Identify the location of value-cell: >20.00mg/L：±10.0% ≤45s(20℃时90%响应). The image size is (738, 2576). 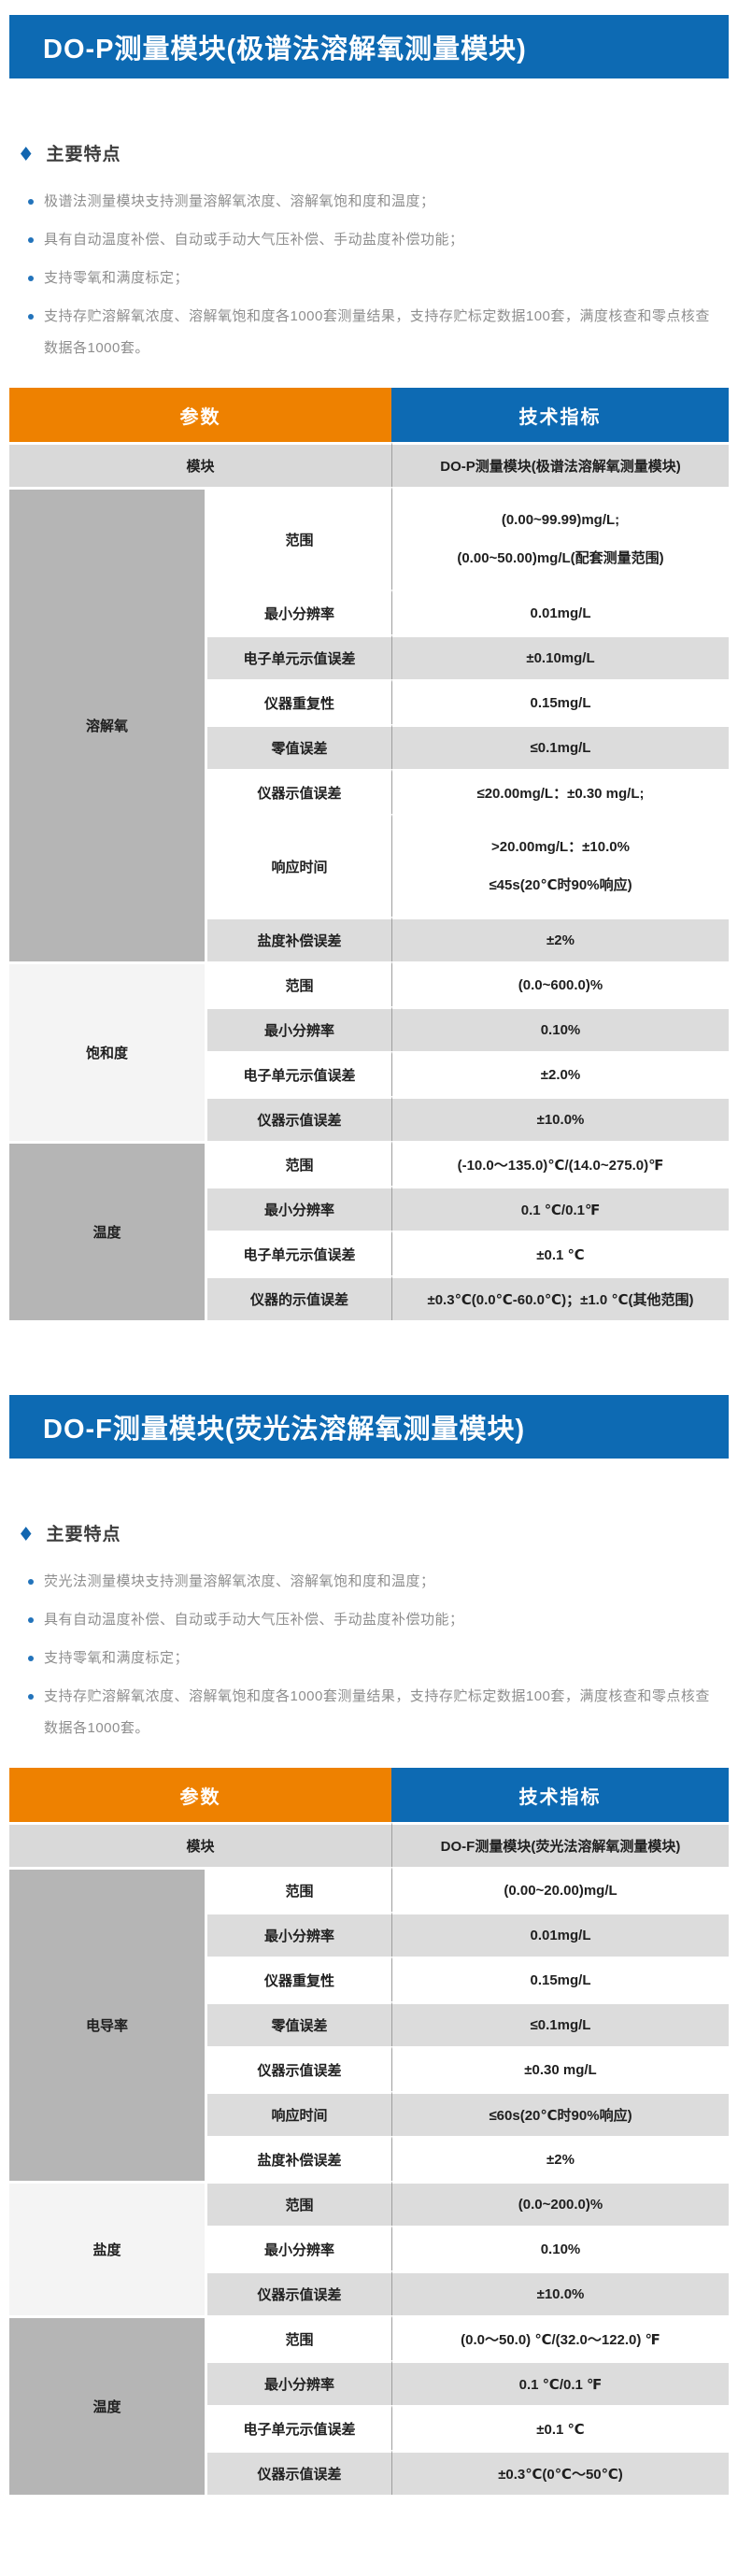
(560, 866).